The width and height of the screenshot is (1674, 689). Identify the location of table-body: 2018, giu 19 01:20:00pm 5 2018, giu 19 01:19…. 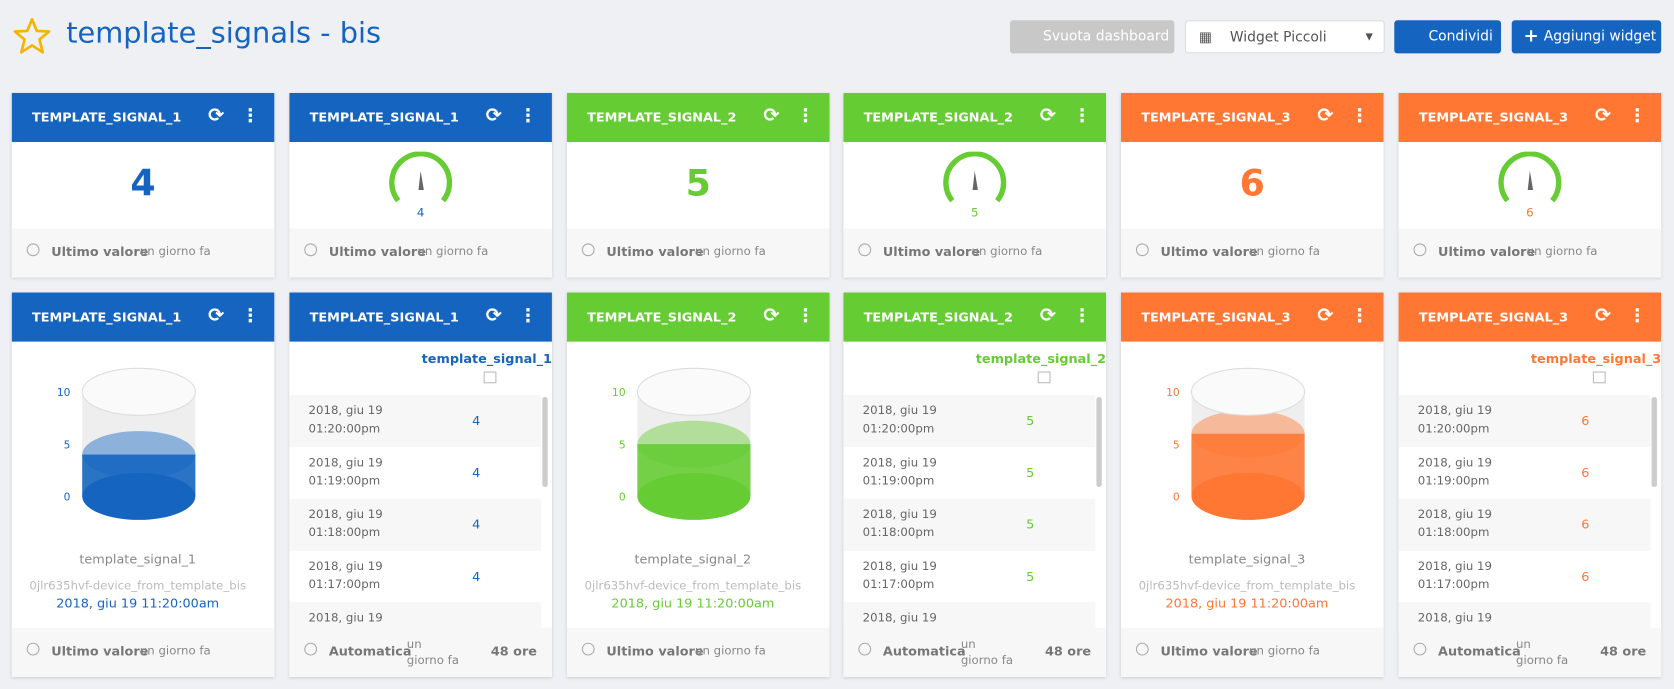
(974, 511).